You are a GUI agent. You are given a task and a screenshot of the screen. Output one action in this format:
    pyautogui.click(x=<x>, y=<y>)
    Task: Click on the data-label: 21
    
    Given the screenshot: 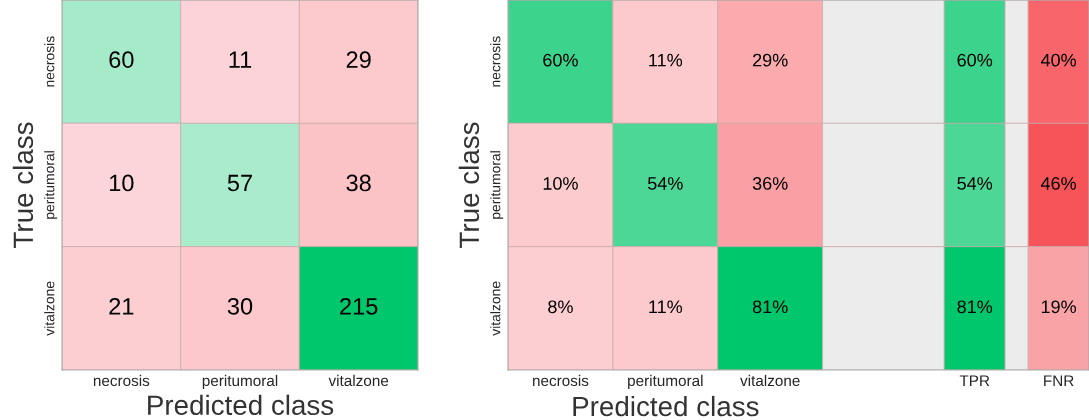 What is the action you would take?
    pyautogui.click(x=121, y=306)
    